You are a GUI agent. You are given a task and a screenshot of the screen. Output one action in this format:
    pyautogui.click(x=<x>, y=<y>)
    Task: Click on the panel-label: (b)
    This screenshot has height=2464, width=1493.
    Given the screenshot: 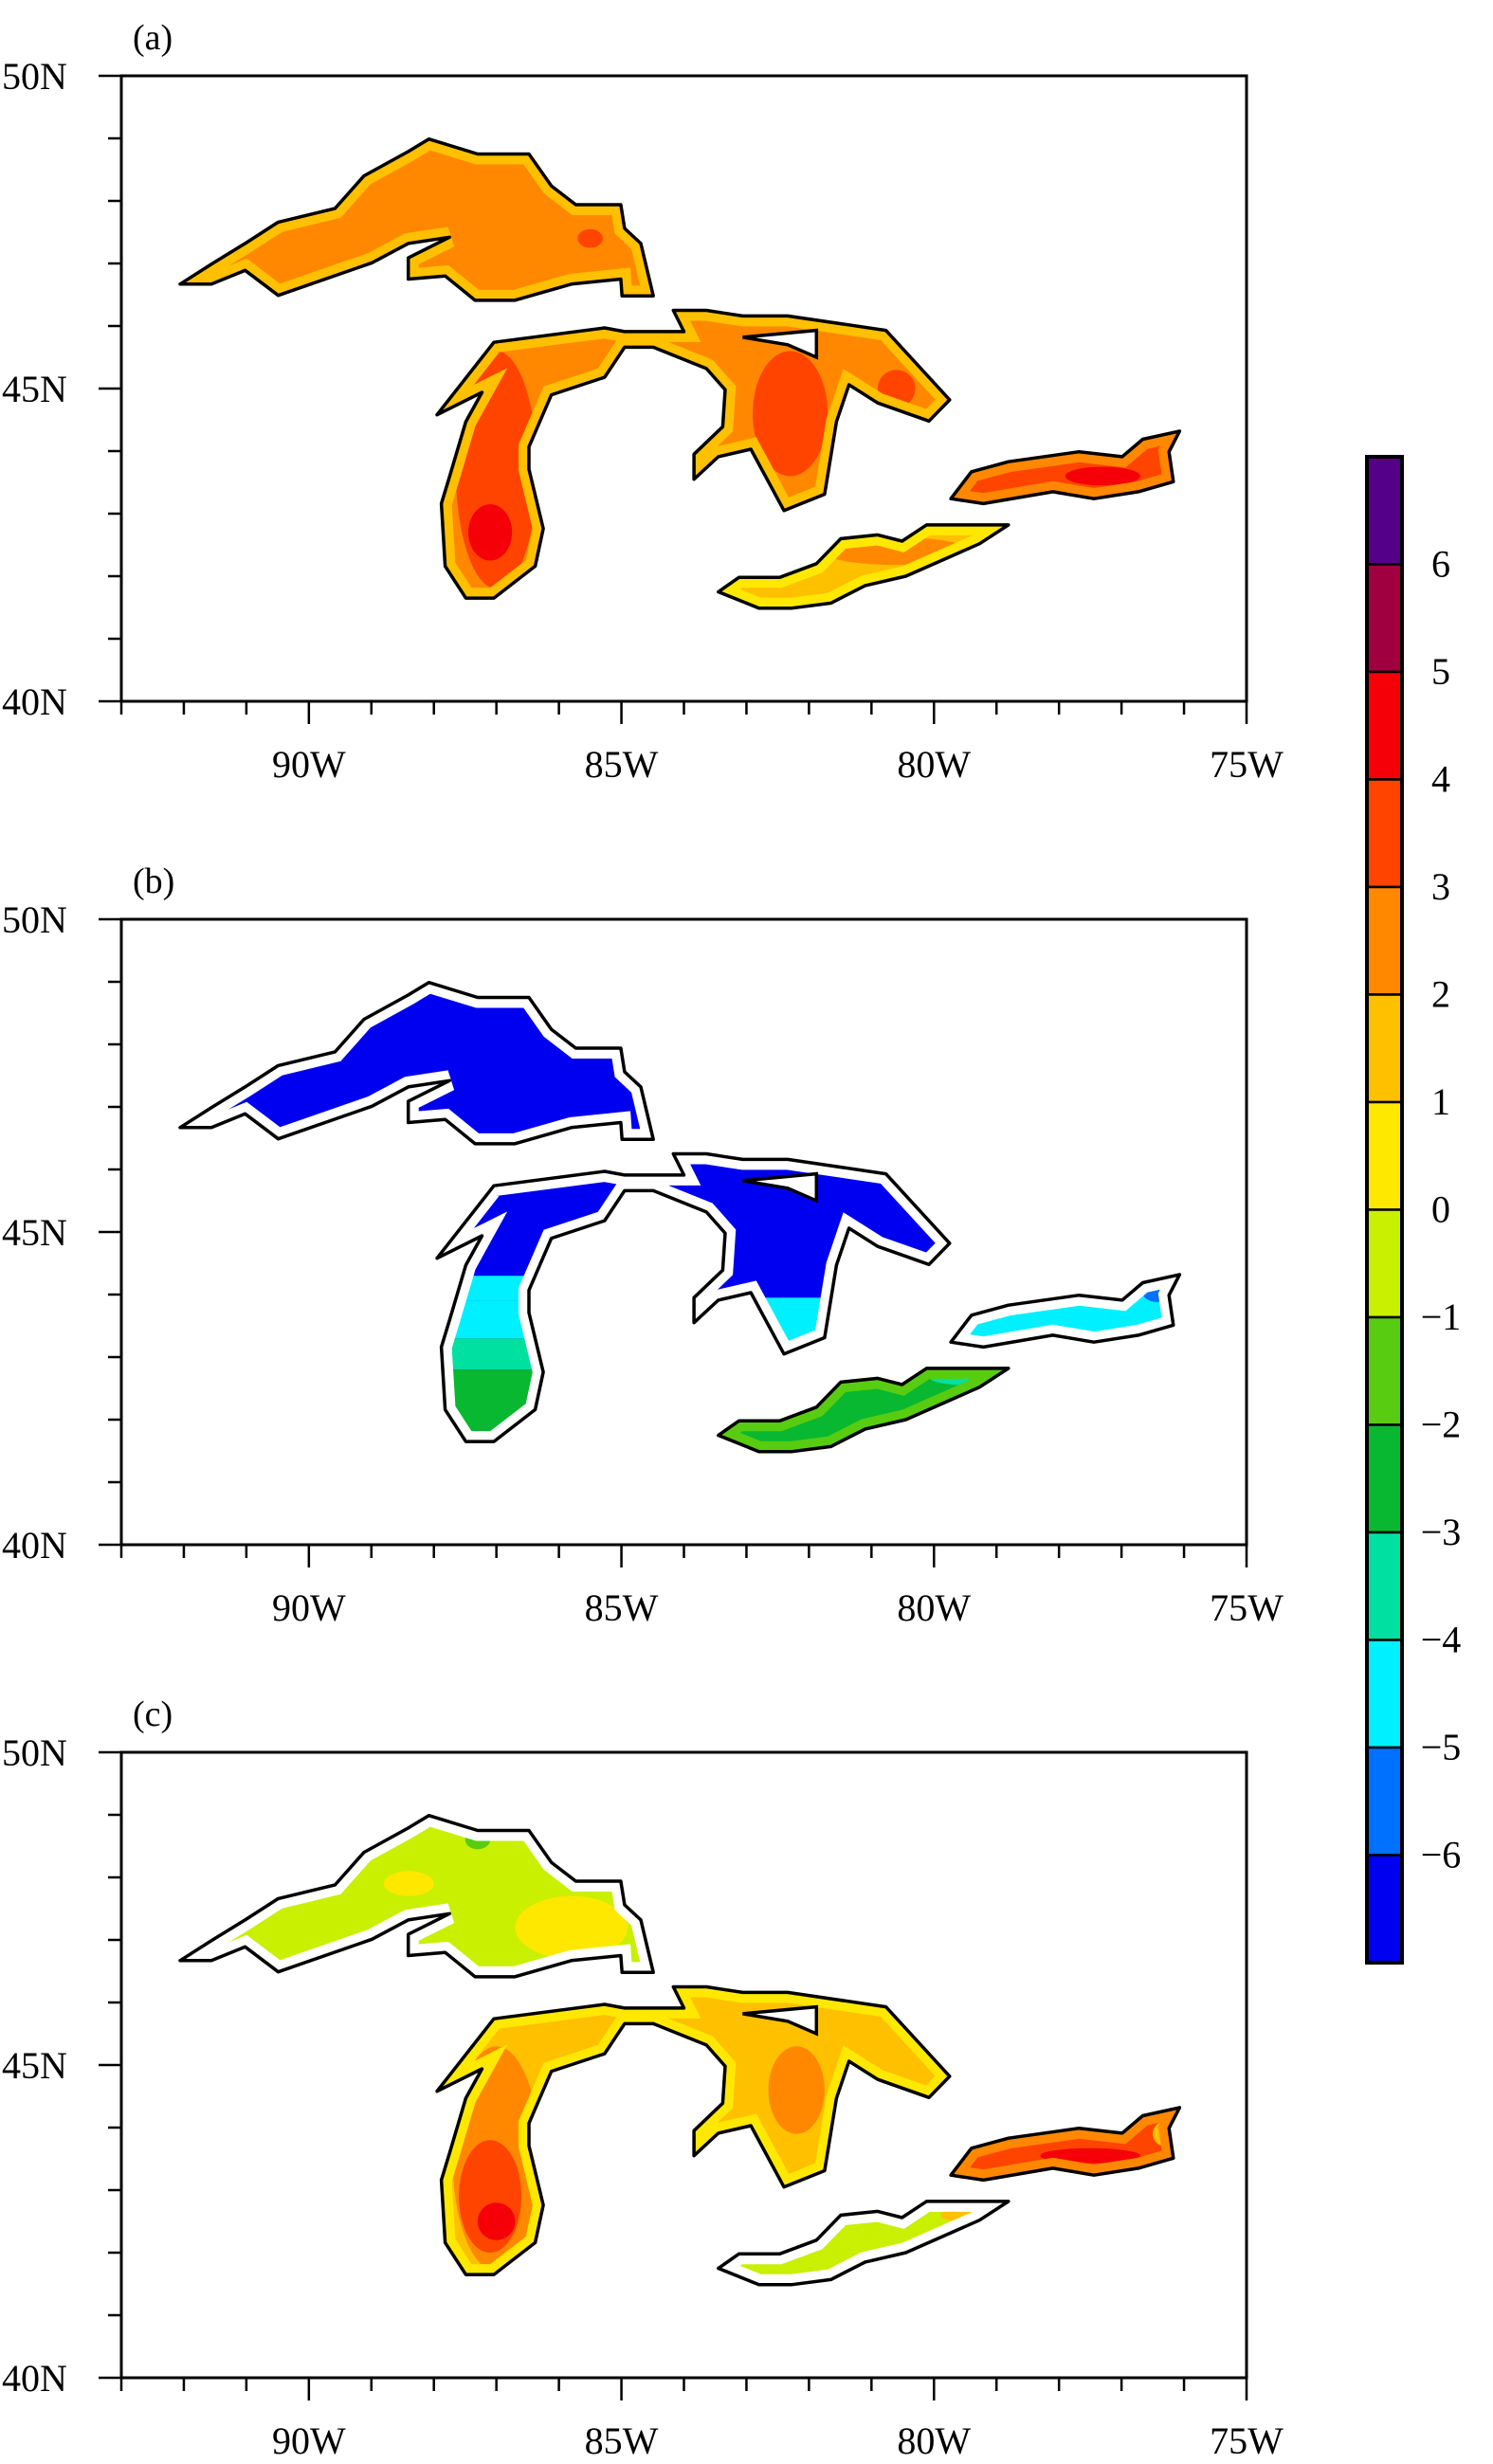 What is the action you would take?
    pyautogui.click(x=154, y=881)
    